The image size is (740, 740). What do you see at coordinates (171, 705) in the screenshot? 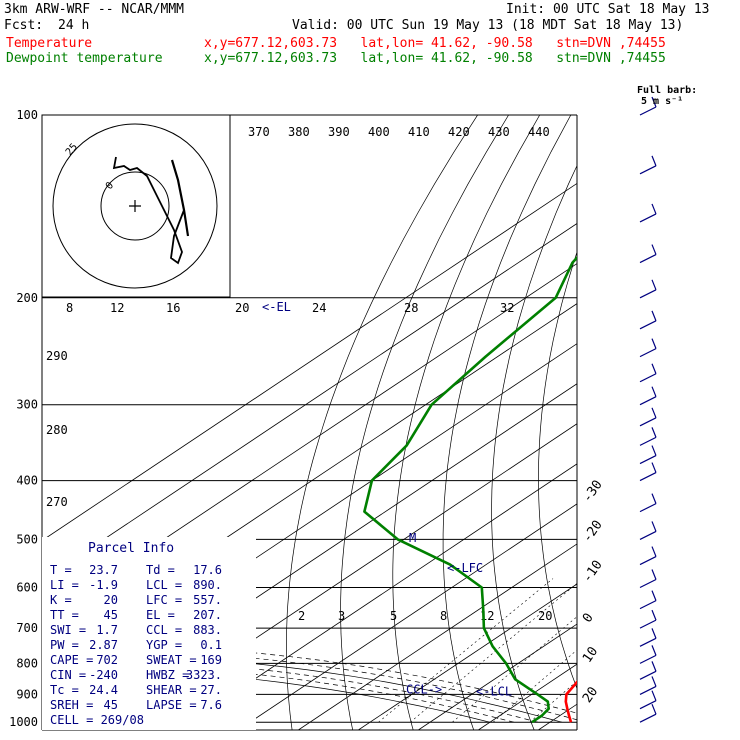
I see `parcel-info-cell: LAPSE =` at bounding box center [171, 705].